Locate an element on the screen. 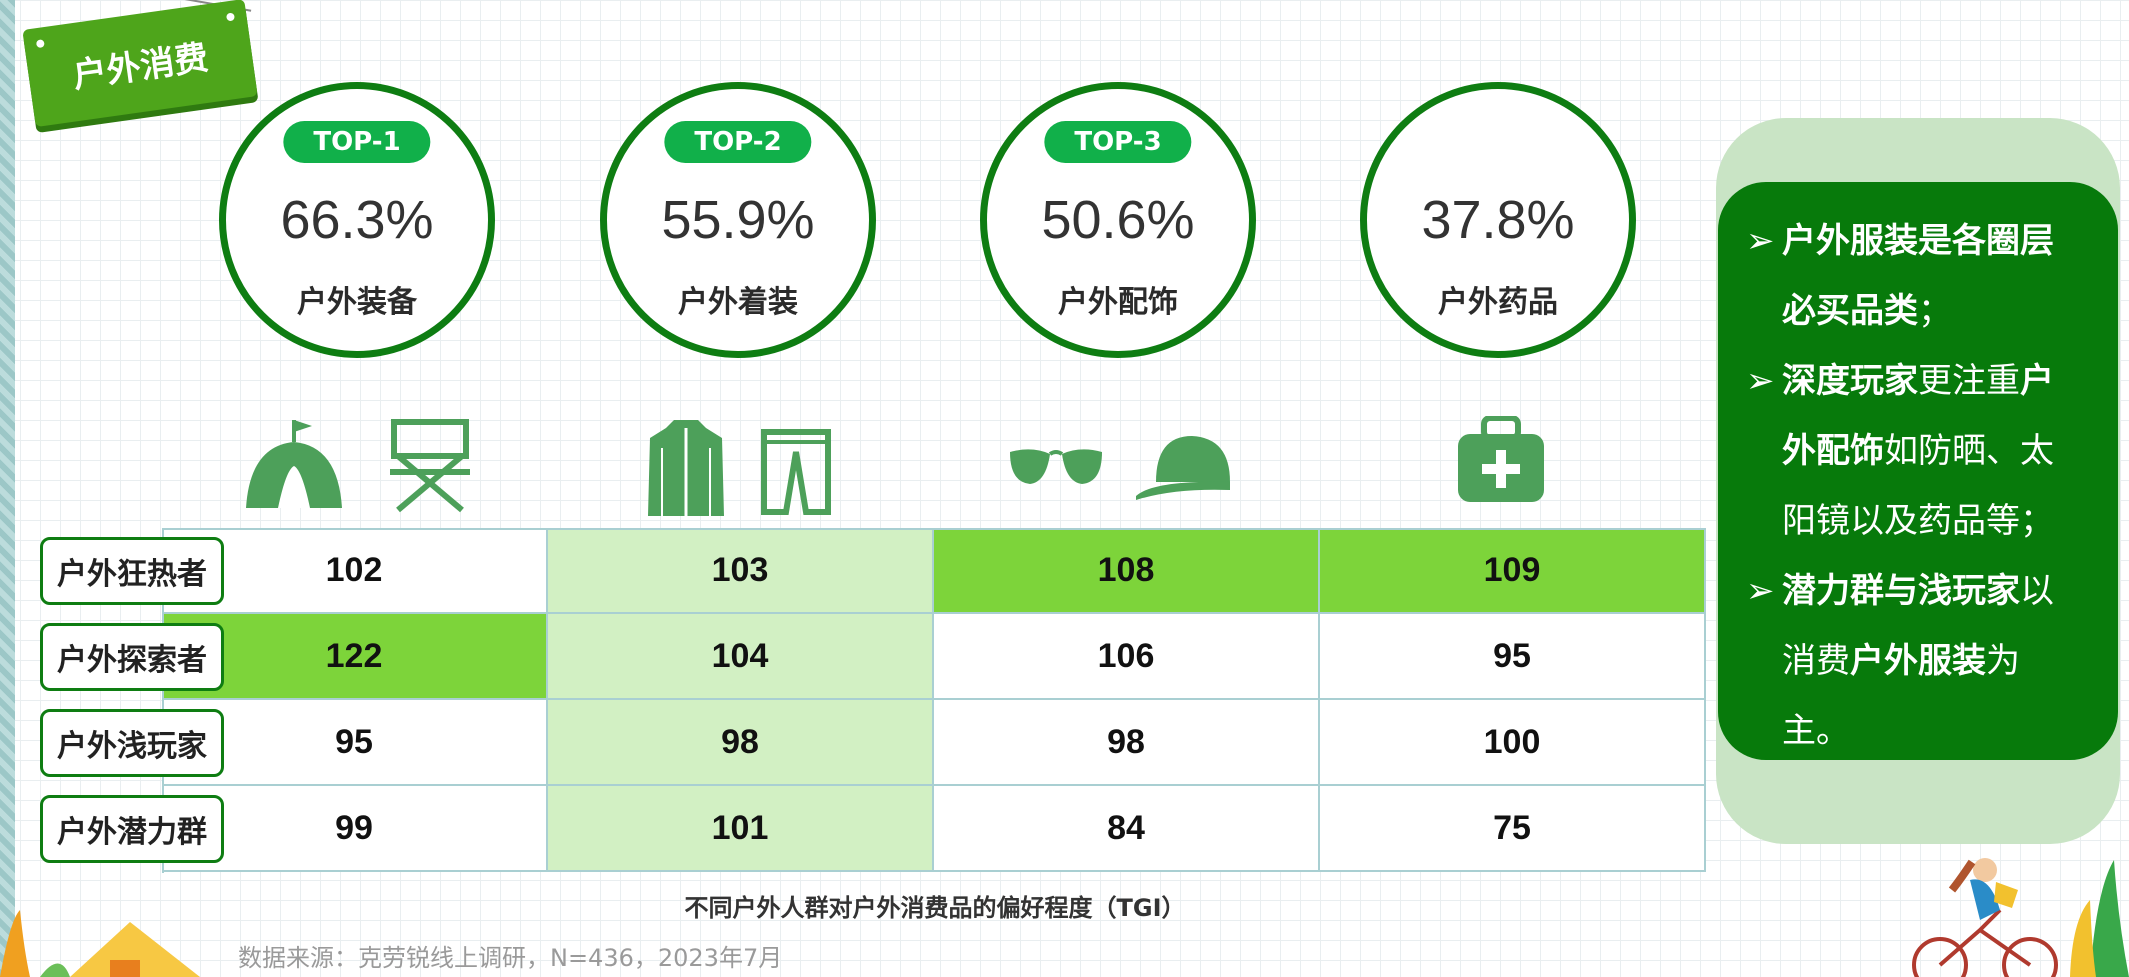 Image resolution: width=2129 pixels, height=977 pixels. folding-chair-icon is located at coordinates (430, 466).